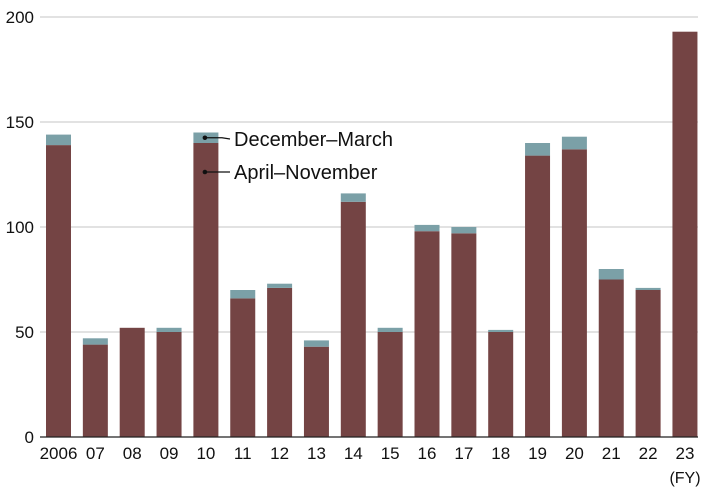 This screenshot has width=717, height=496. Describe the element at coordinates (353, 453) in the screenshot. I see `x-tick-label: 14` at that location.